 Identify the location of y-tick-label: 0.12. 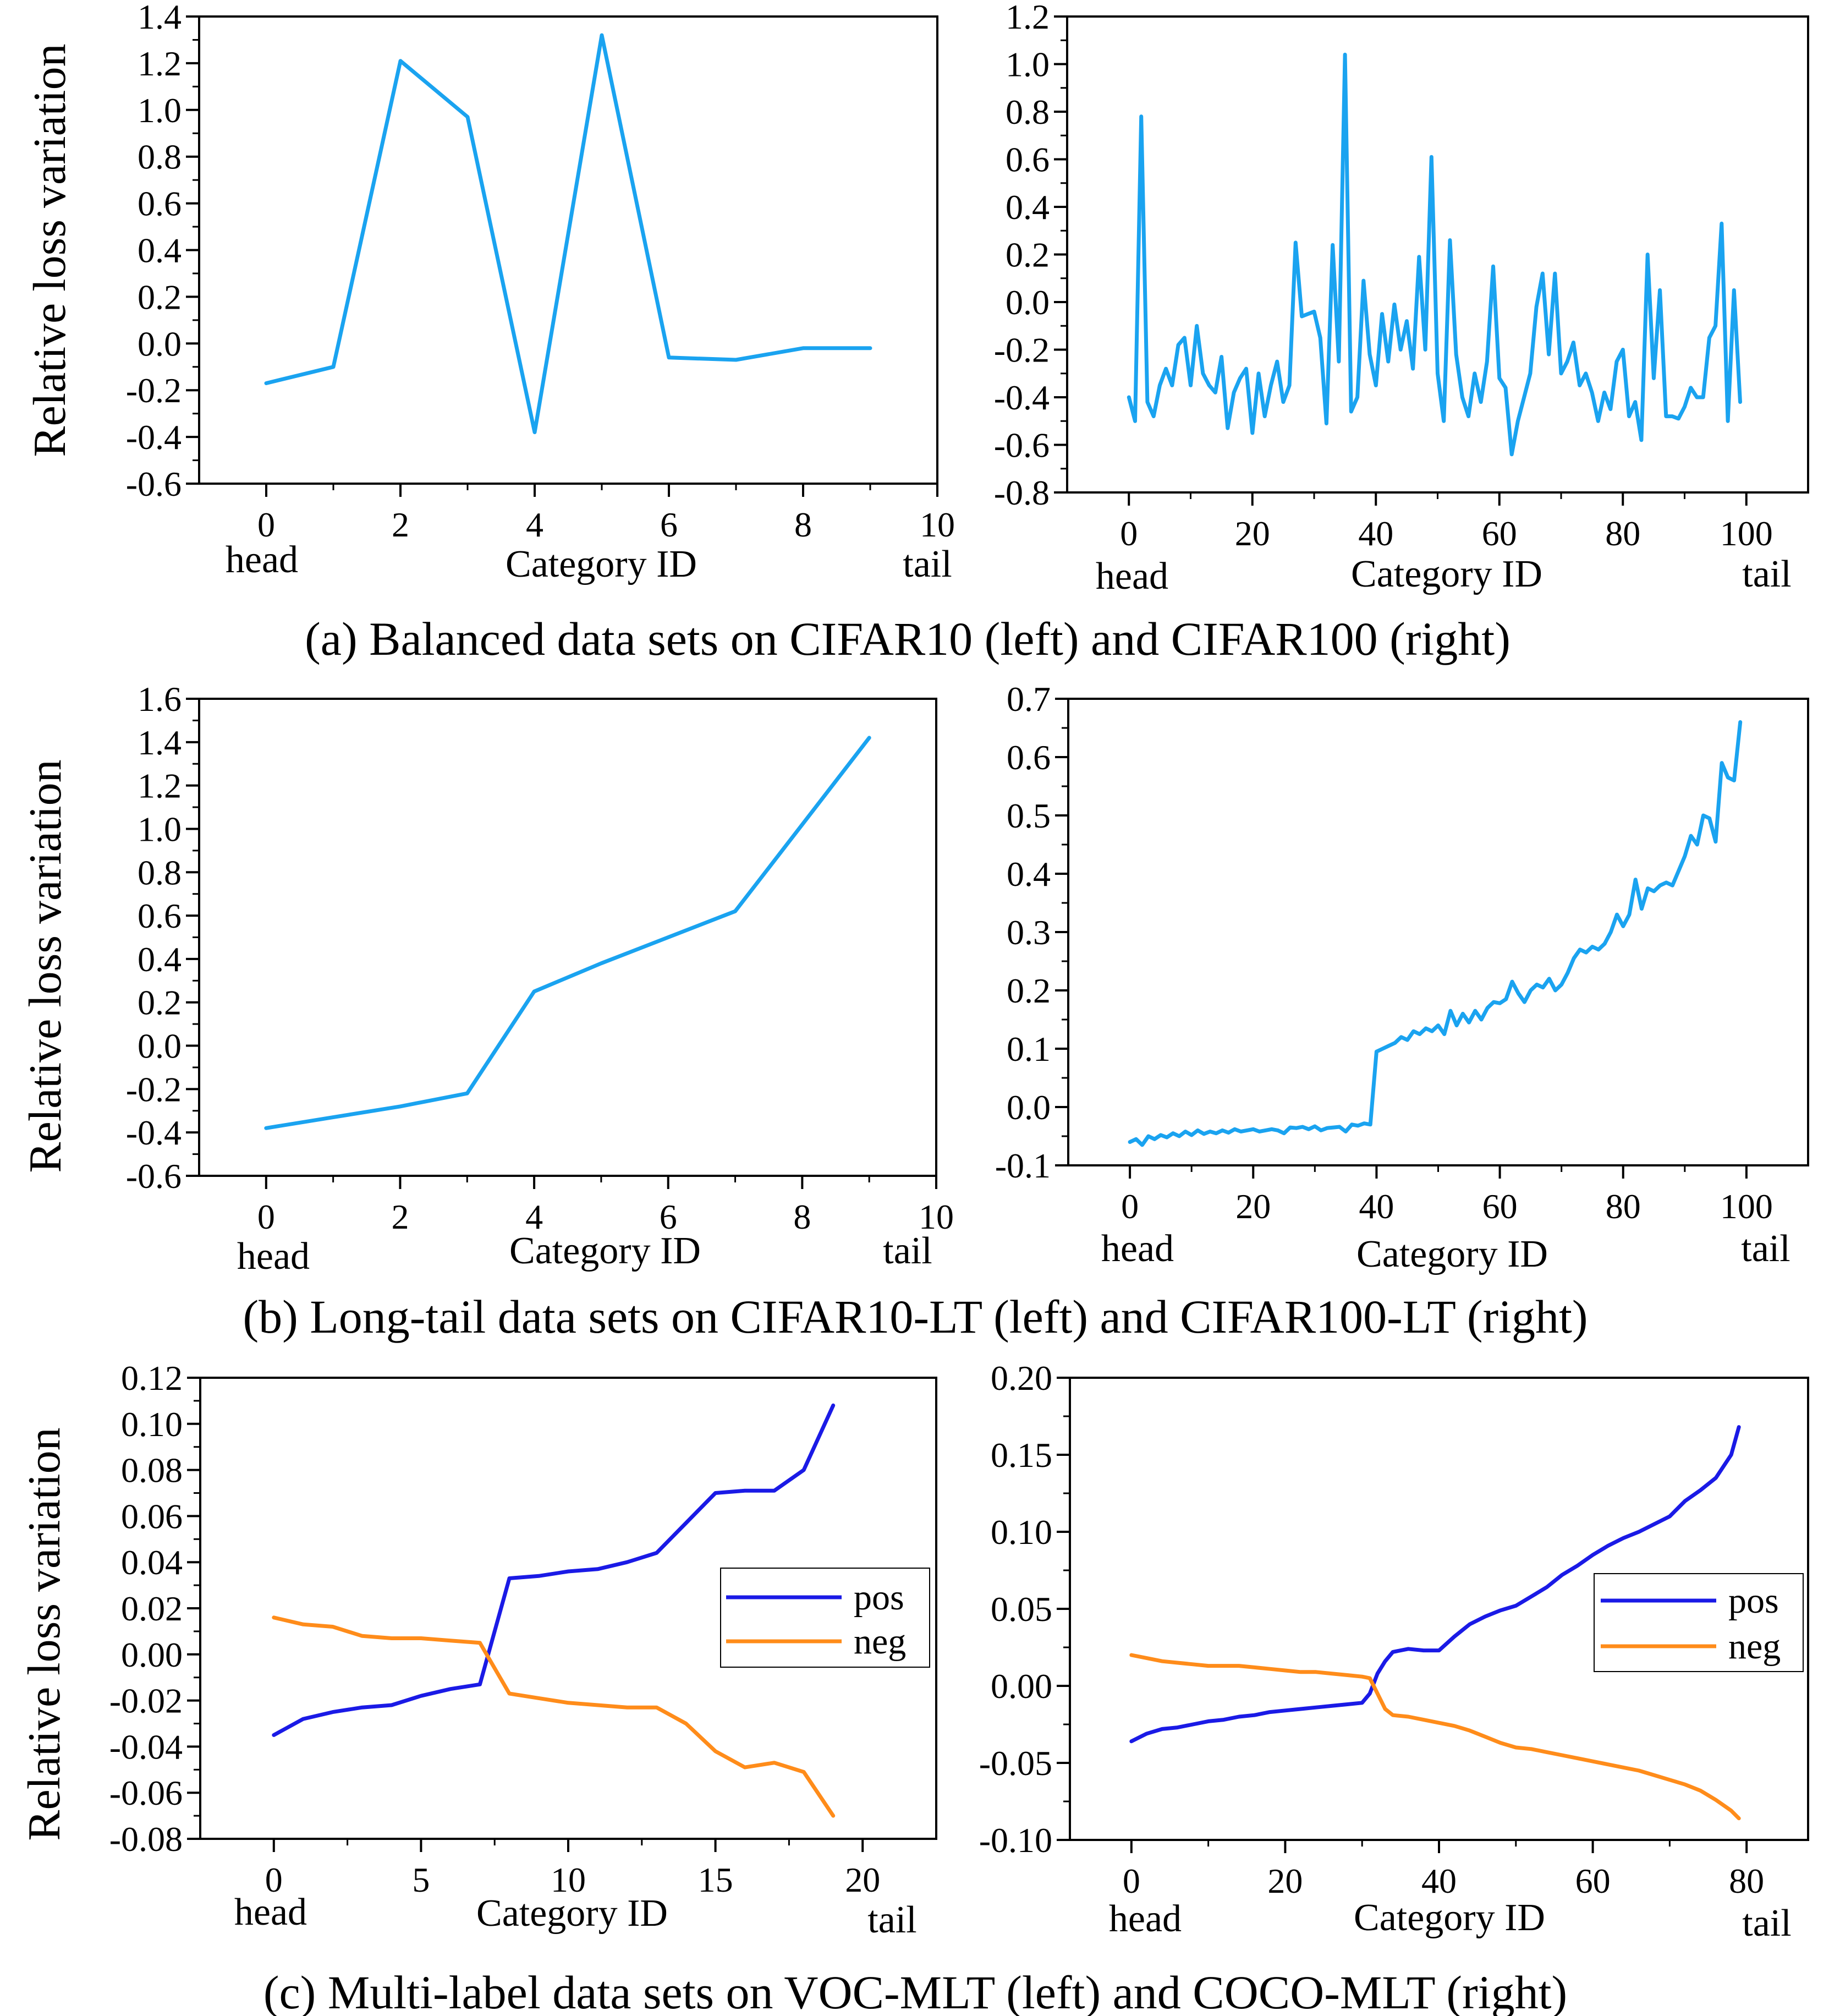
(152, 1378).